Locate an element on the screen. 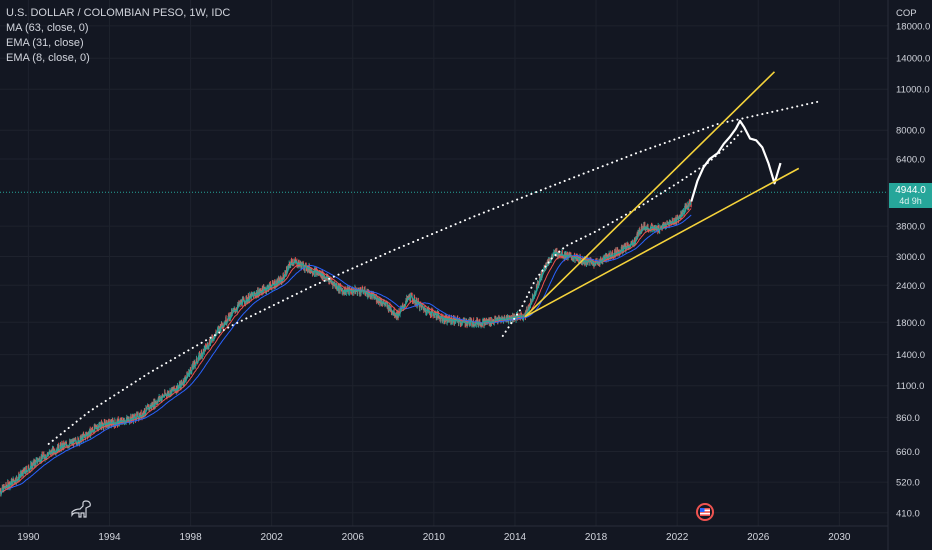 This screenshot has width=932, height=550. y-tick-label: 3800.0 is located at coordinates (910, 227).